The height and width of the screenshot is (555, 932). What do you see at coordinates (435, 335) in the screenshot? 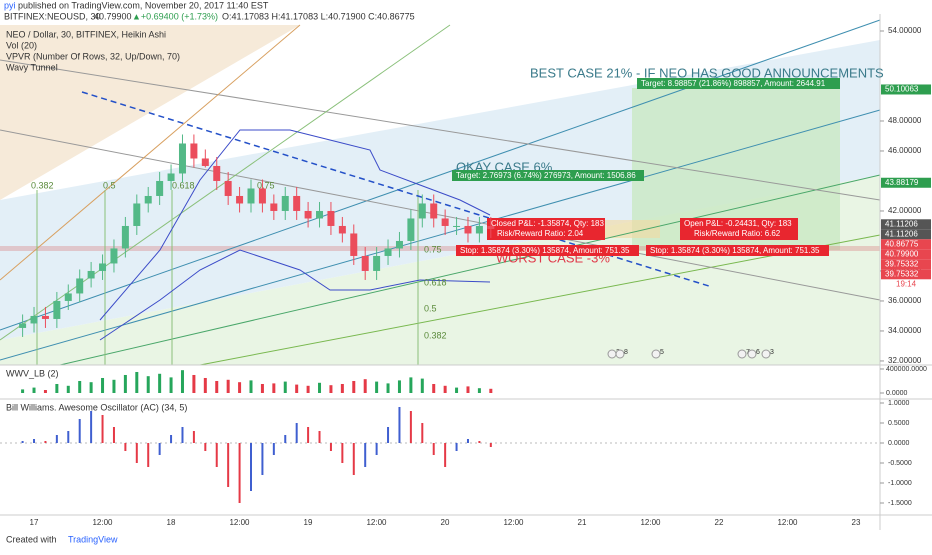
I see `fib-label: 0.382` at bounding box center [435, 335].